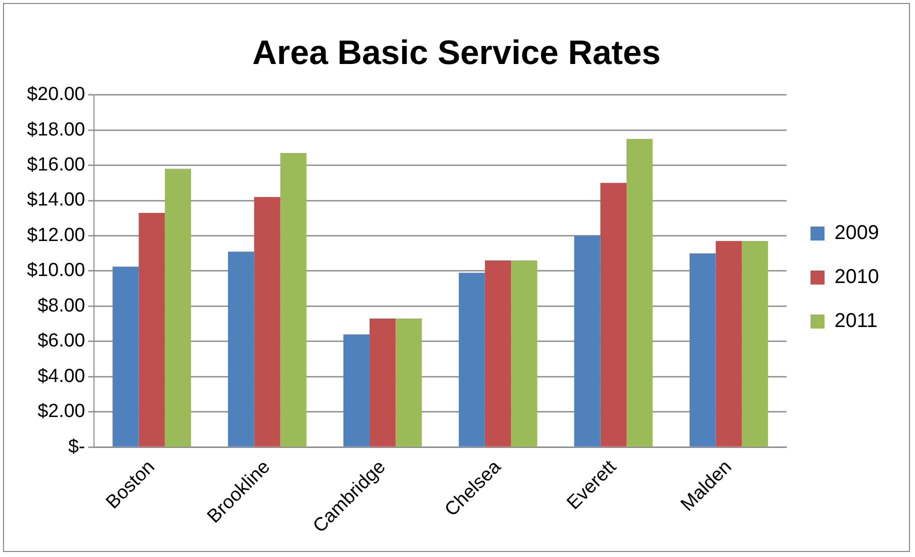 The height and width of the screenshot is (557, 915). What do you see at coordinates (56, 200) in the screenshot?
I see `y-tick-label: $14.00` at bounding box center [56, 200].